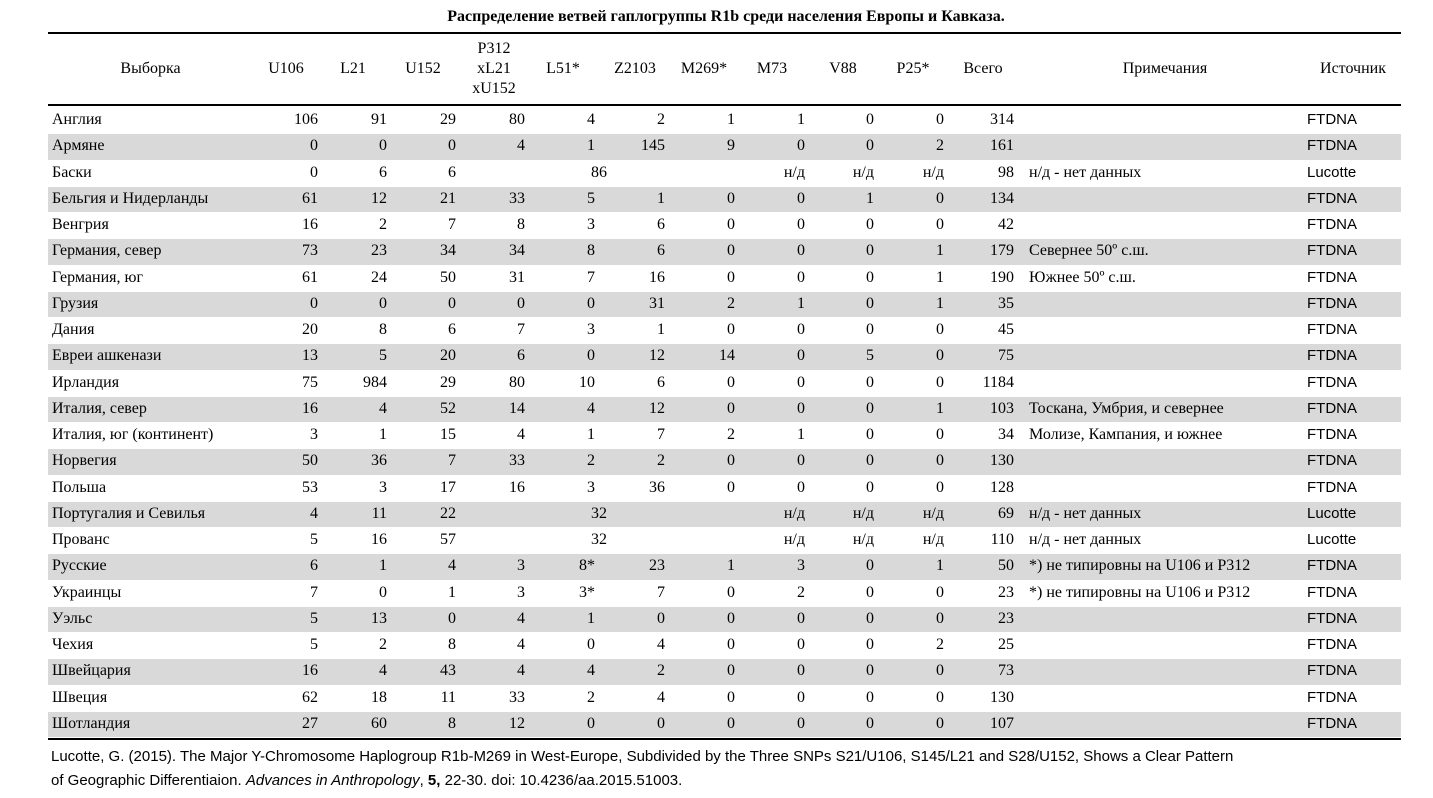 The image size is (1433, 798). I want to click on l51-cell: 8, so click(591, 251).